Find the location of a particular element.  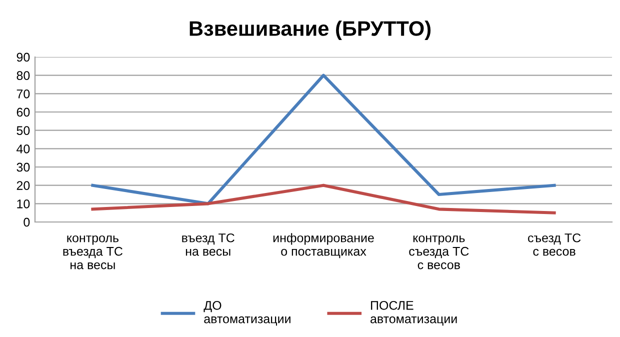

y-tick-label: 30 is located at coordinates (23, 167).